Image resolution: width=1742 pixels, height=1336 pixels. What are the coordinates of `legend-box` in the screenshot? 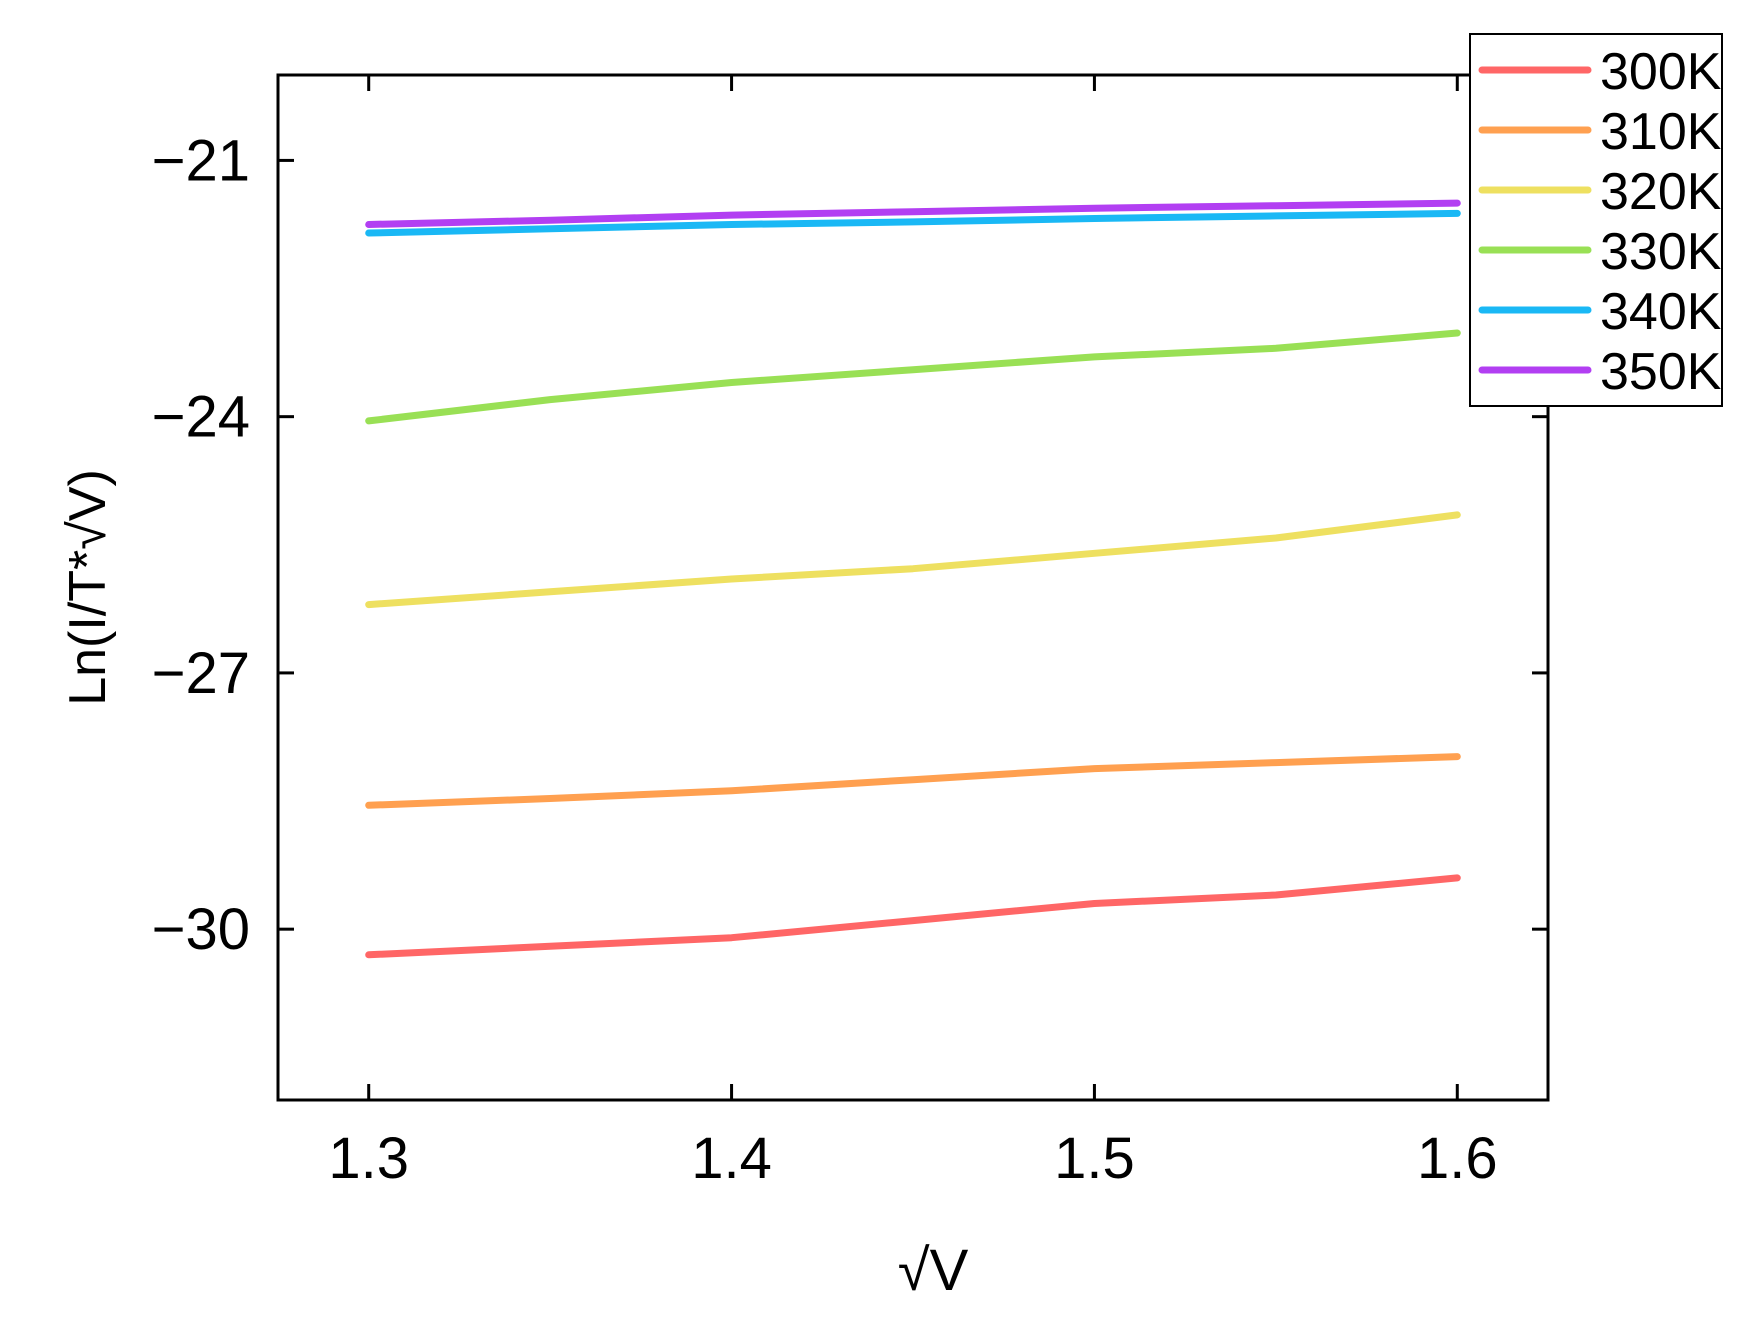 It's located at (1596, 220).